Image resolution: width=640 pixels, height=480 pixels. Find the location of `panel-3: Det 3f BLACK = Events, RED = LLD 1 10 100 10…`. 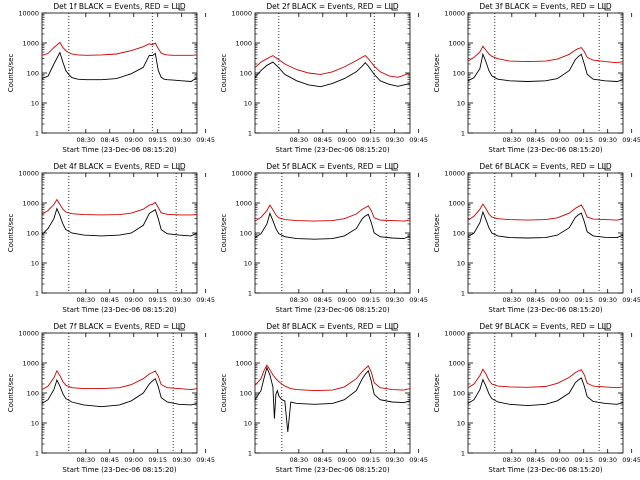

panel-3: Det 3f BLACK = Events, RED = LLD 1 10 100 10… is located at coordinates (536, 78).